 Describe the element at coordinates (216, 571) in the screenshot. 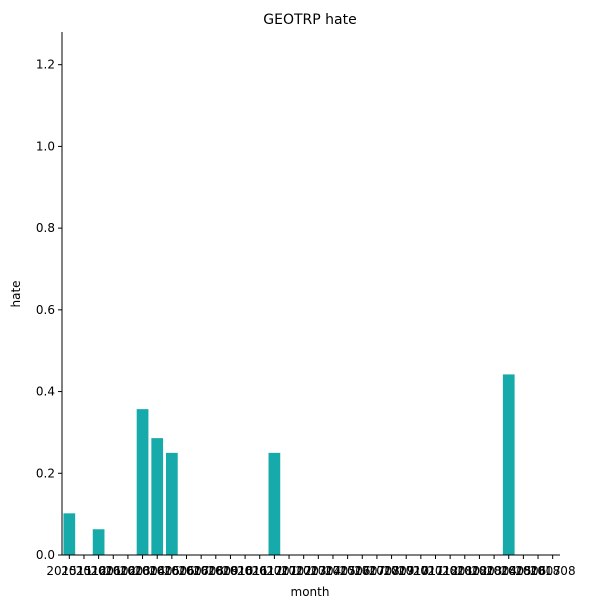

I see `x-tick-label: 201609` at that location.